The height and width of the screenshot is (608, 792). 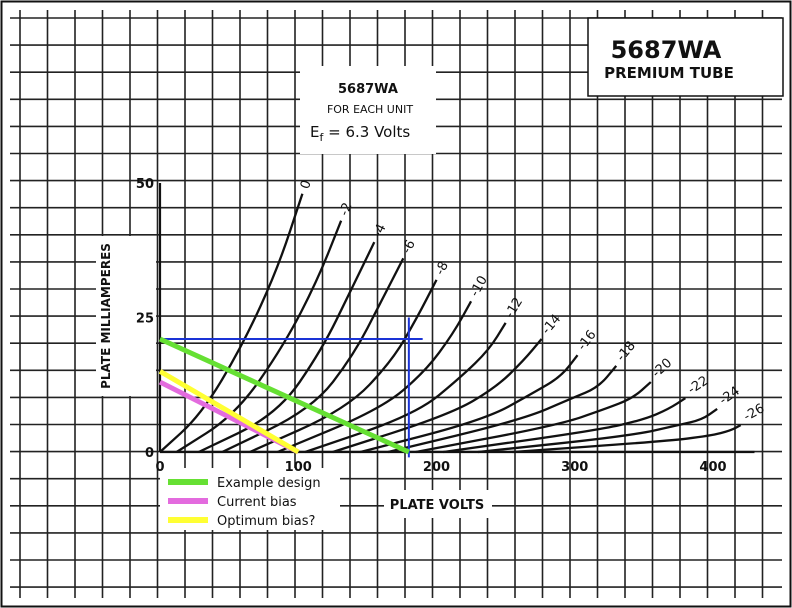 I want to click on curve-label: -6, so click(x=409, y=247).